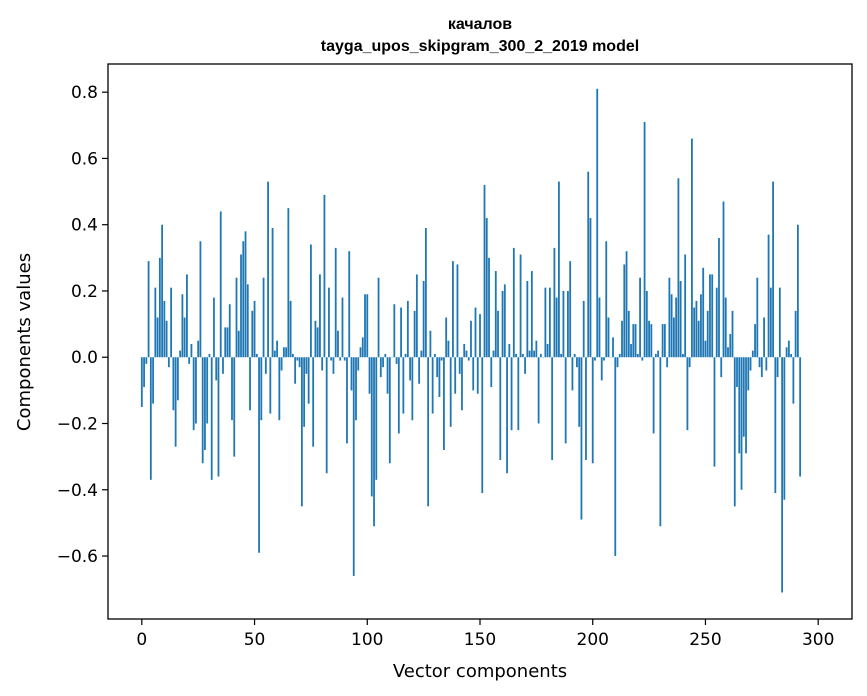 This screenshot has height=696, width=867. What do you see at coordinates (480, 671) in the screenshot?
I see `x-axis-label: Vector components` at bounding box center [480, 671].